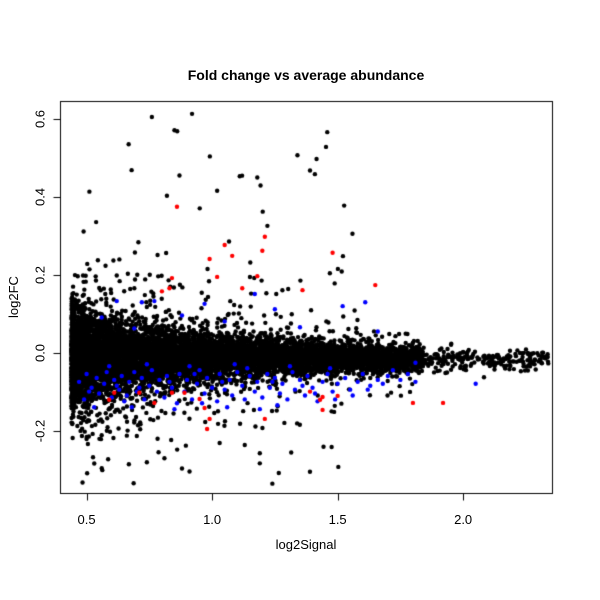  Describe the element at coordinates (306, 75) in the screenshot. I see `plot-title: Fold change vs average abundance` at that location.